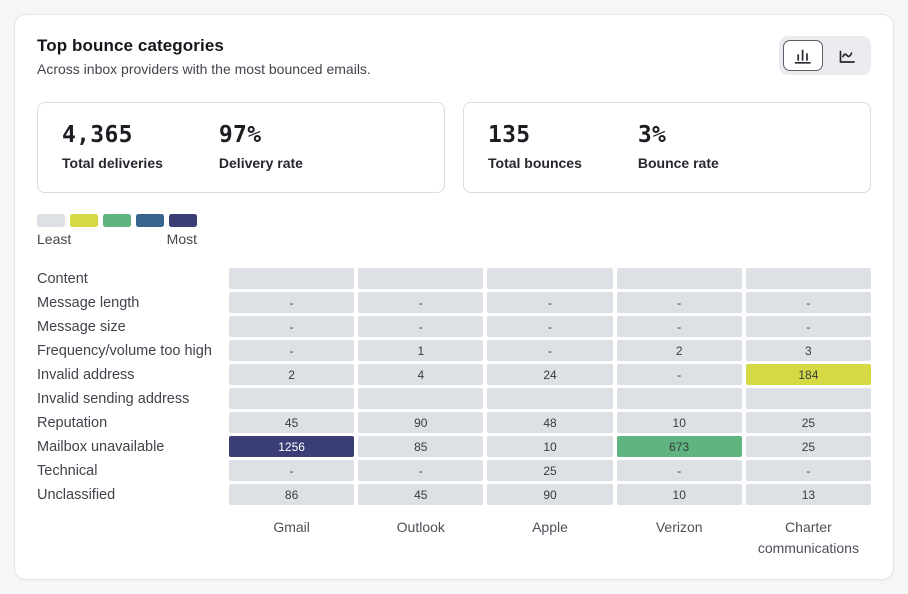  I want to click on heatmap-row-label: Invalid sending address, so click(113, 398).